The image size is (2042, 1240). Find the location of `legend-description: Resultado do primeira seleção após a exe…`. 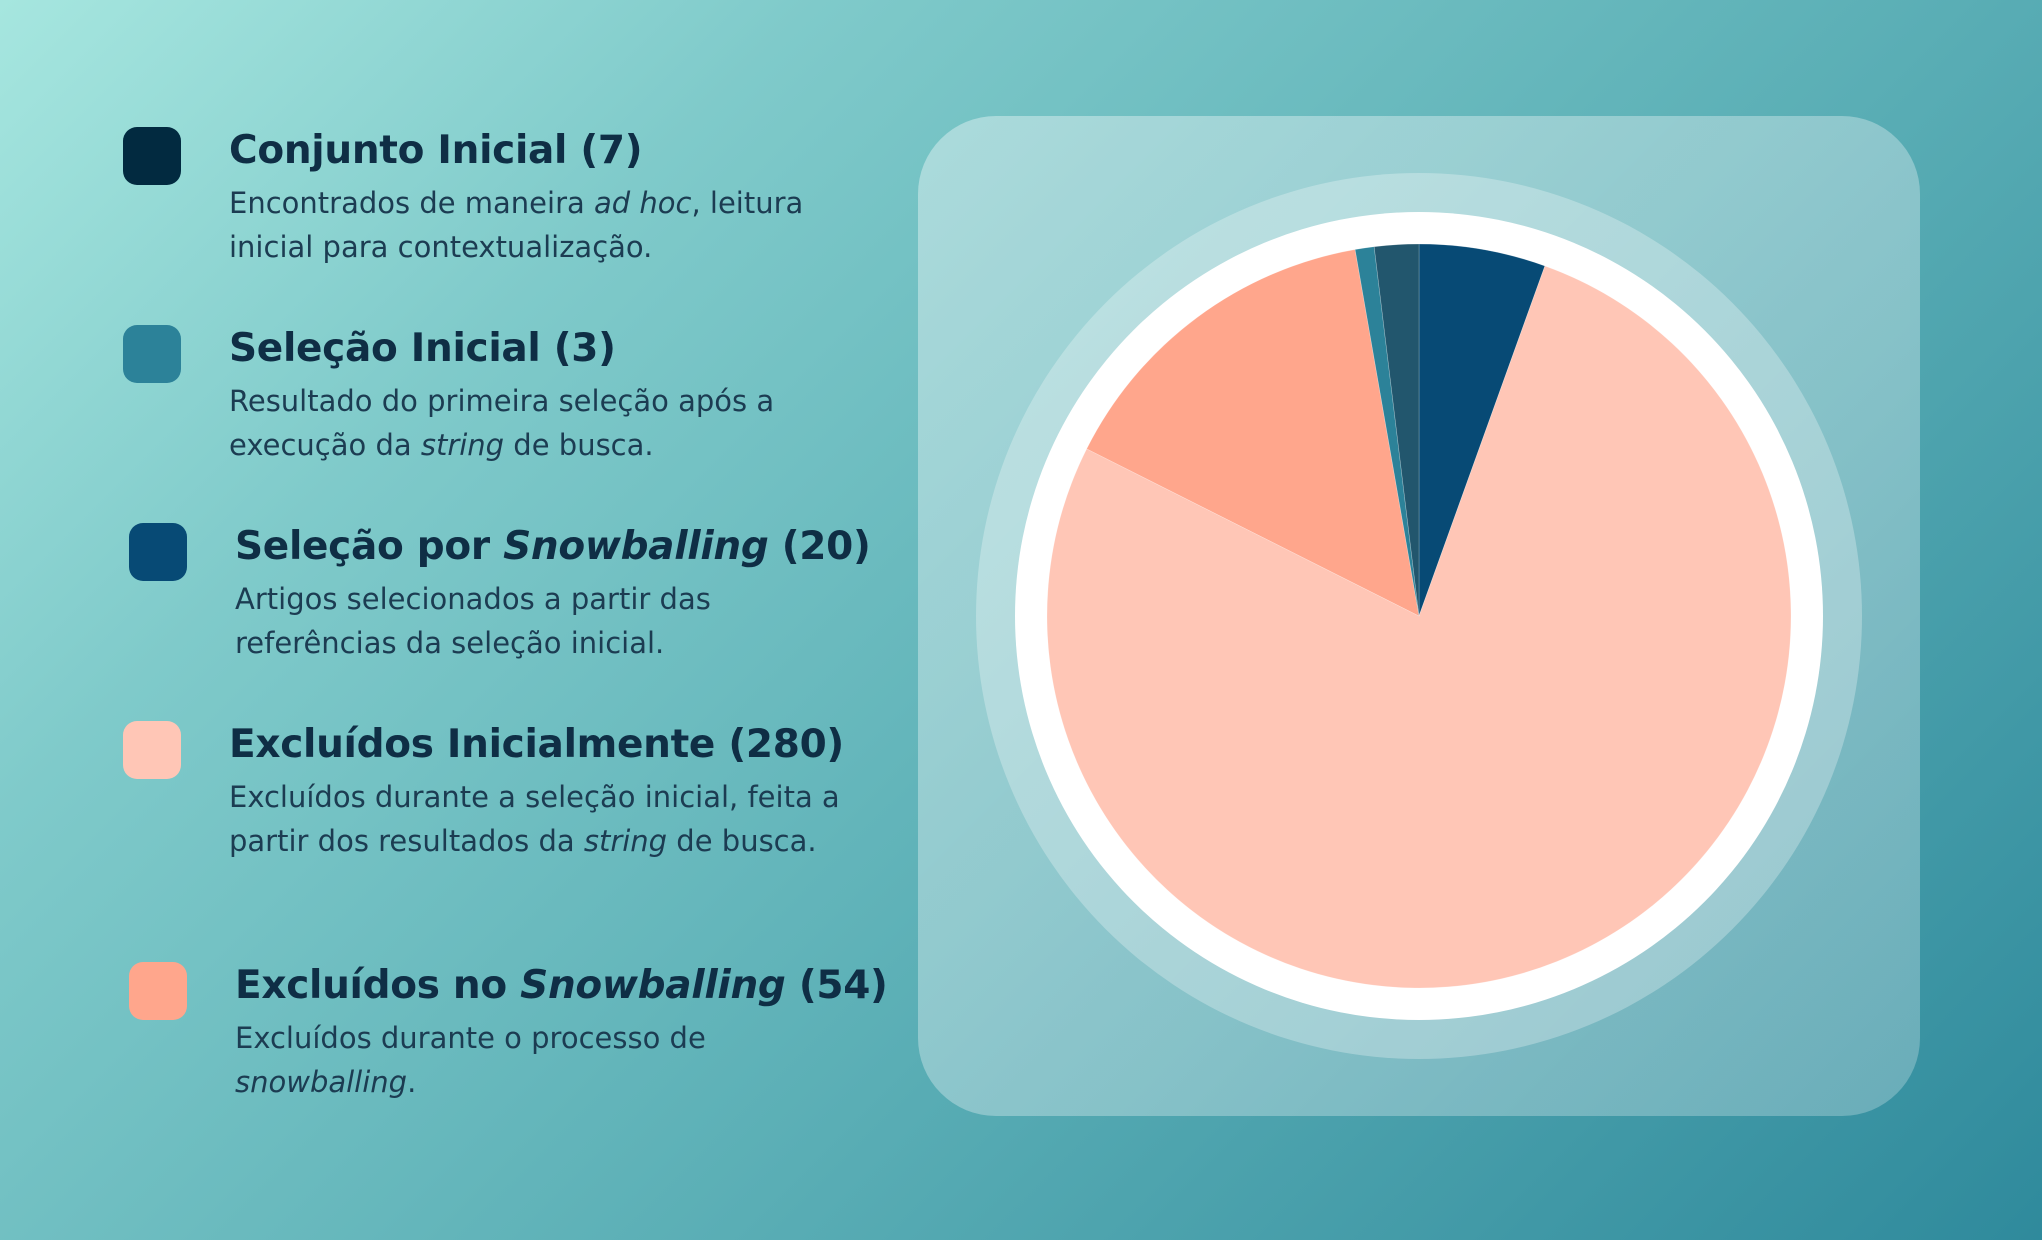

legend-description: Resultado do primeira seleção após a exe… is located at coordinates (502, 423).